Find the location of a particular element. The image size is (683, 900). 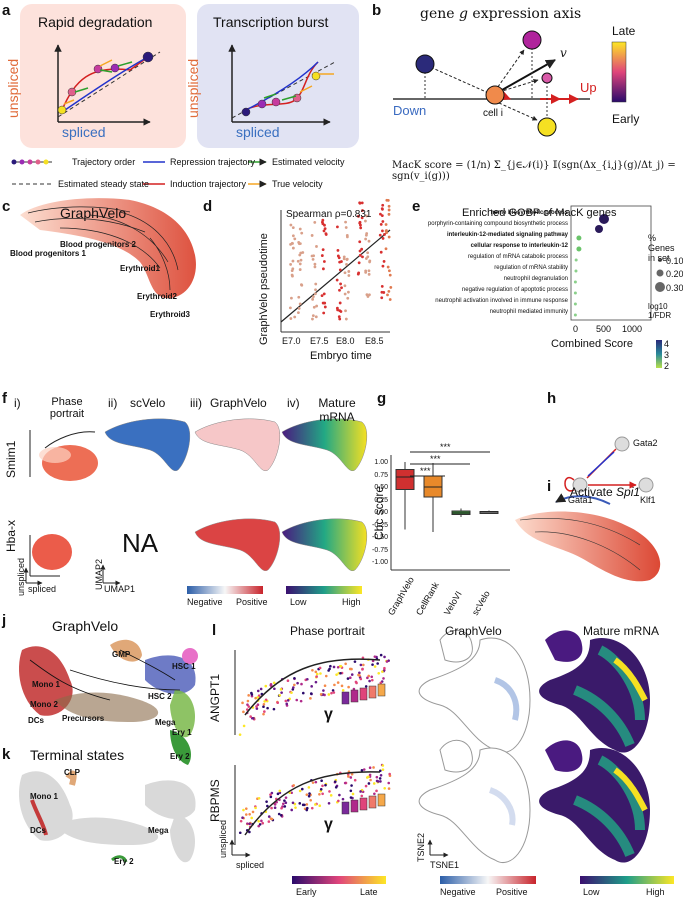

k-ery2: Ery 2 is located at coordinates (124, 861).